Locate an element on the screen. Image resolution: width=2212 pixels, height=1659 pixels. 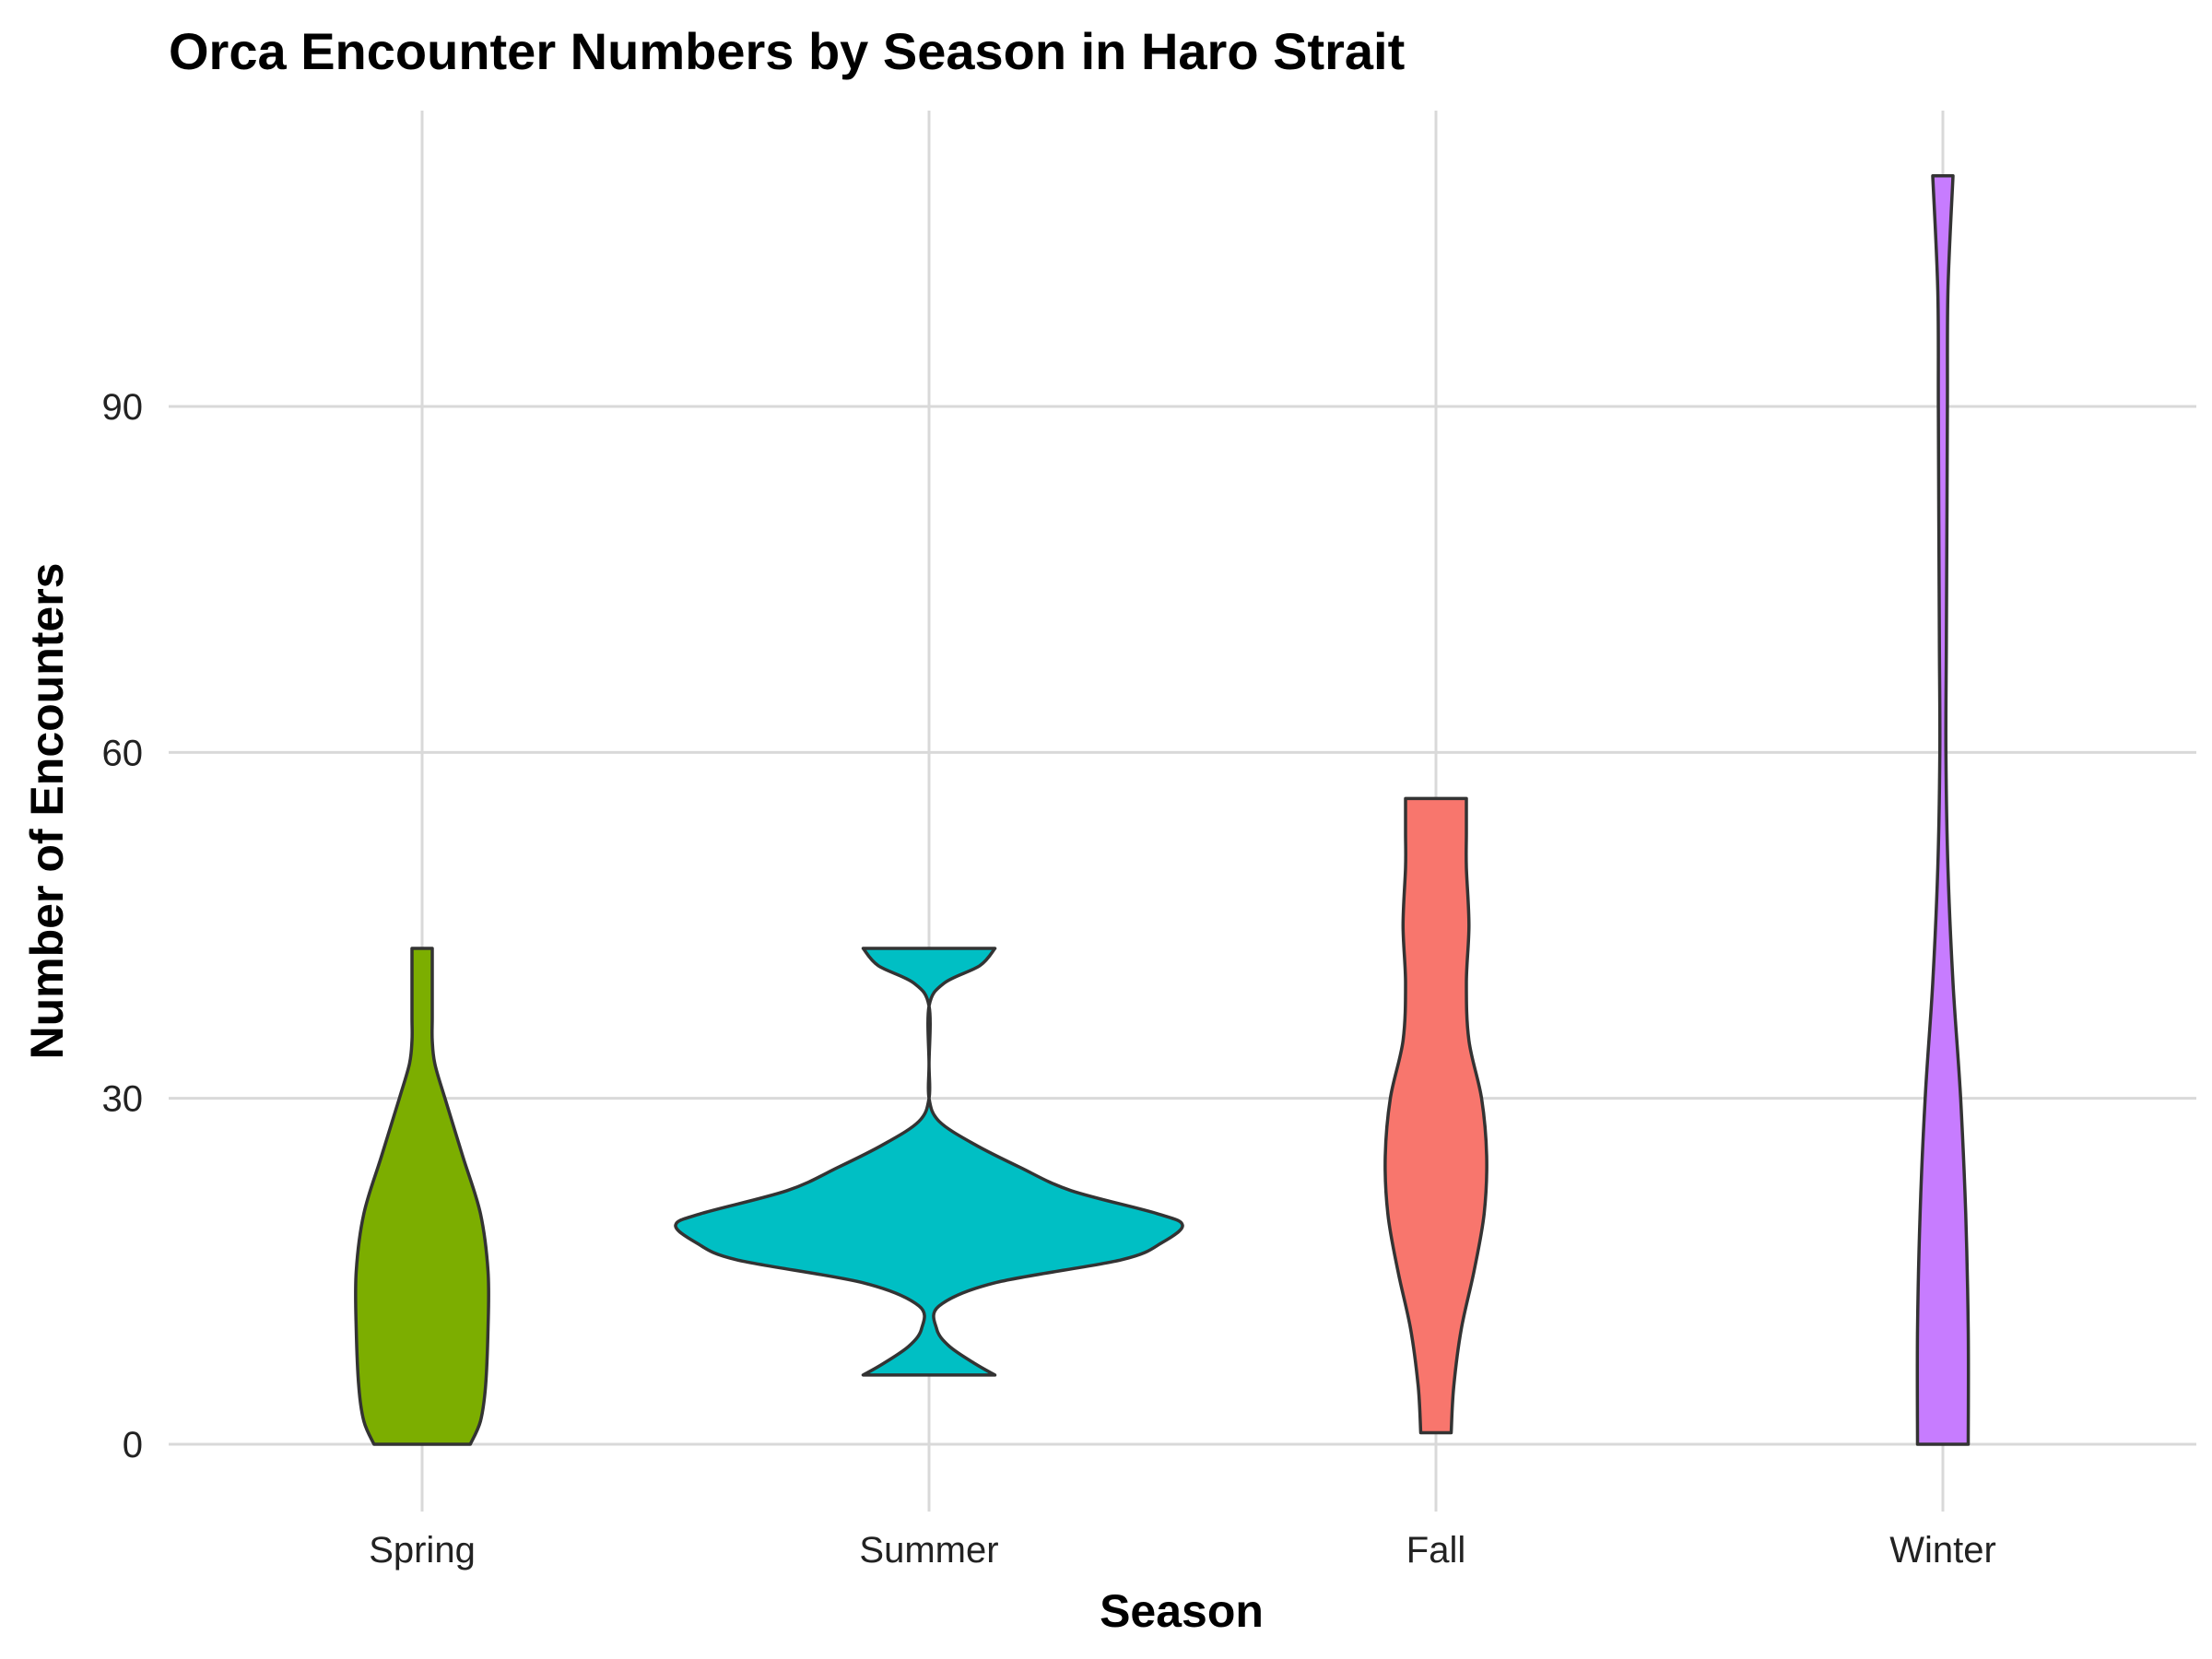
y-tick-label: 60 is located at coordinates (123, 753).